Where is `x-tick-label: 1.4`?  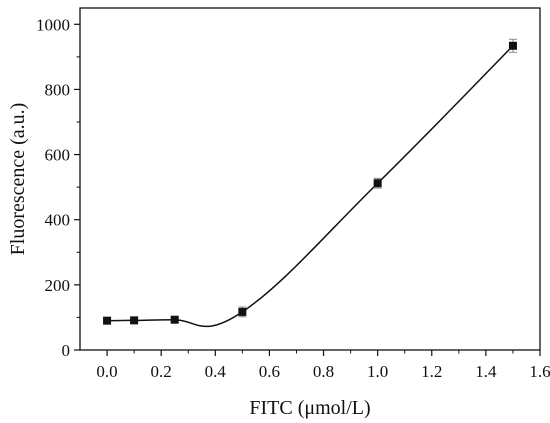
x-tick-label: 1.4 is located at coordinates (486, 371).